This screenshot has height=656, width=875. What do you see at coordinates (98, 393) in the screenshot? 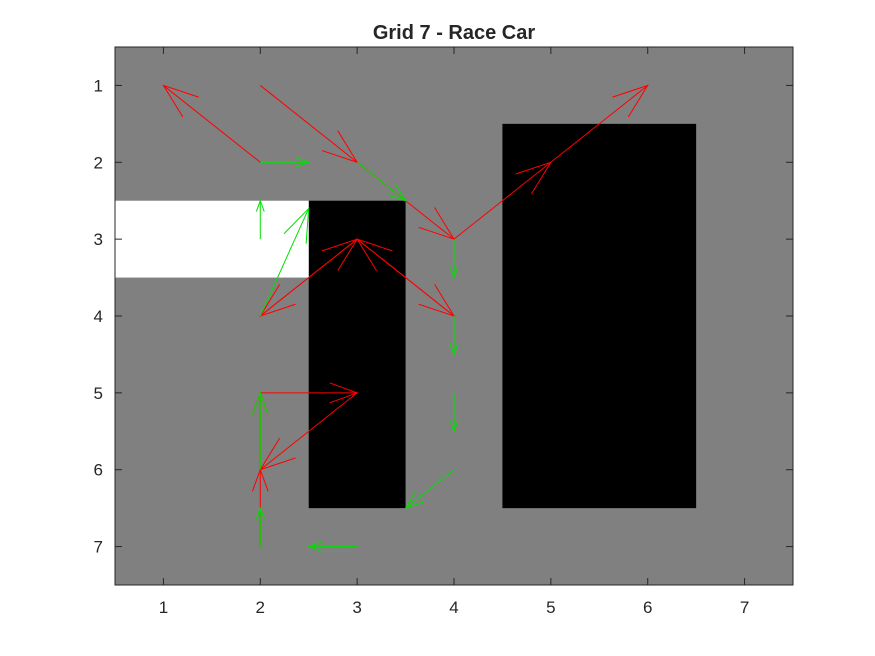
I see `y-tick-label: 5` at bounding box center [98, 393].